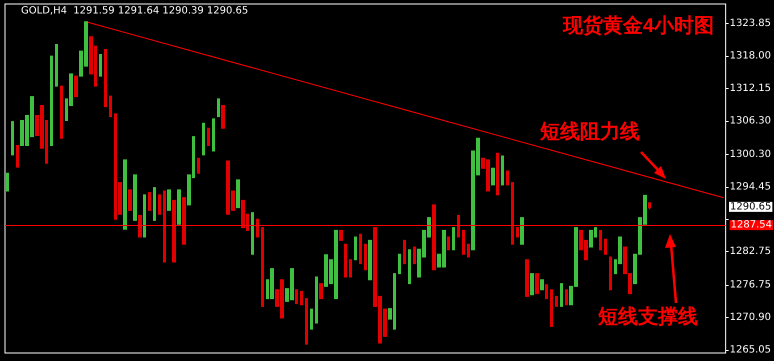 The height and width of the screenshot is (361, 774). What do you see at coordinates (751, 350) in the screenshot?
I see `y-tick-label: 1265.05` at bounding box center [751, 350].